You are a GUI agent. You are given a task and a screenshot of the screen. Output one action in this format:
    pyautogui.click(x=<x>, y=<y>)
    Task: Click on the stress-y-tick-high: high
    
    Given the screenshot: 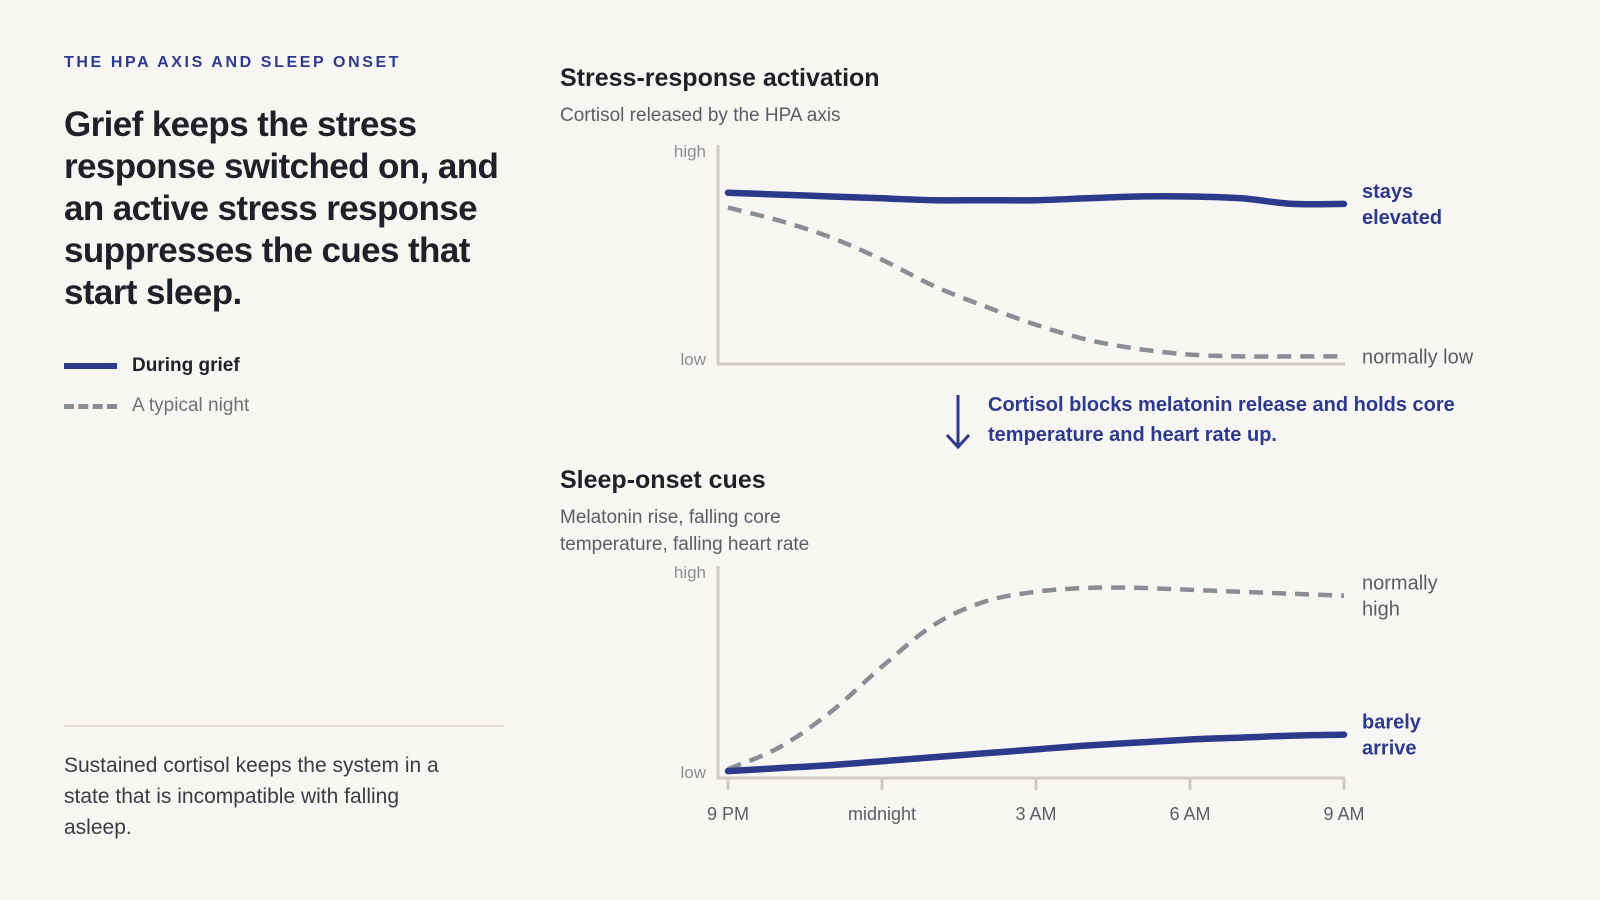 What is the action you would take?
    pyautogui.click(x=690, y=151)
    